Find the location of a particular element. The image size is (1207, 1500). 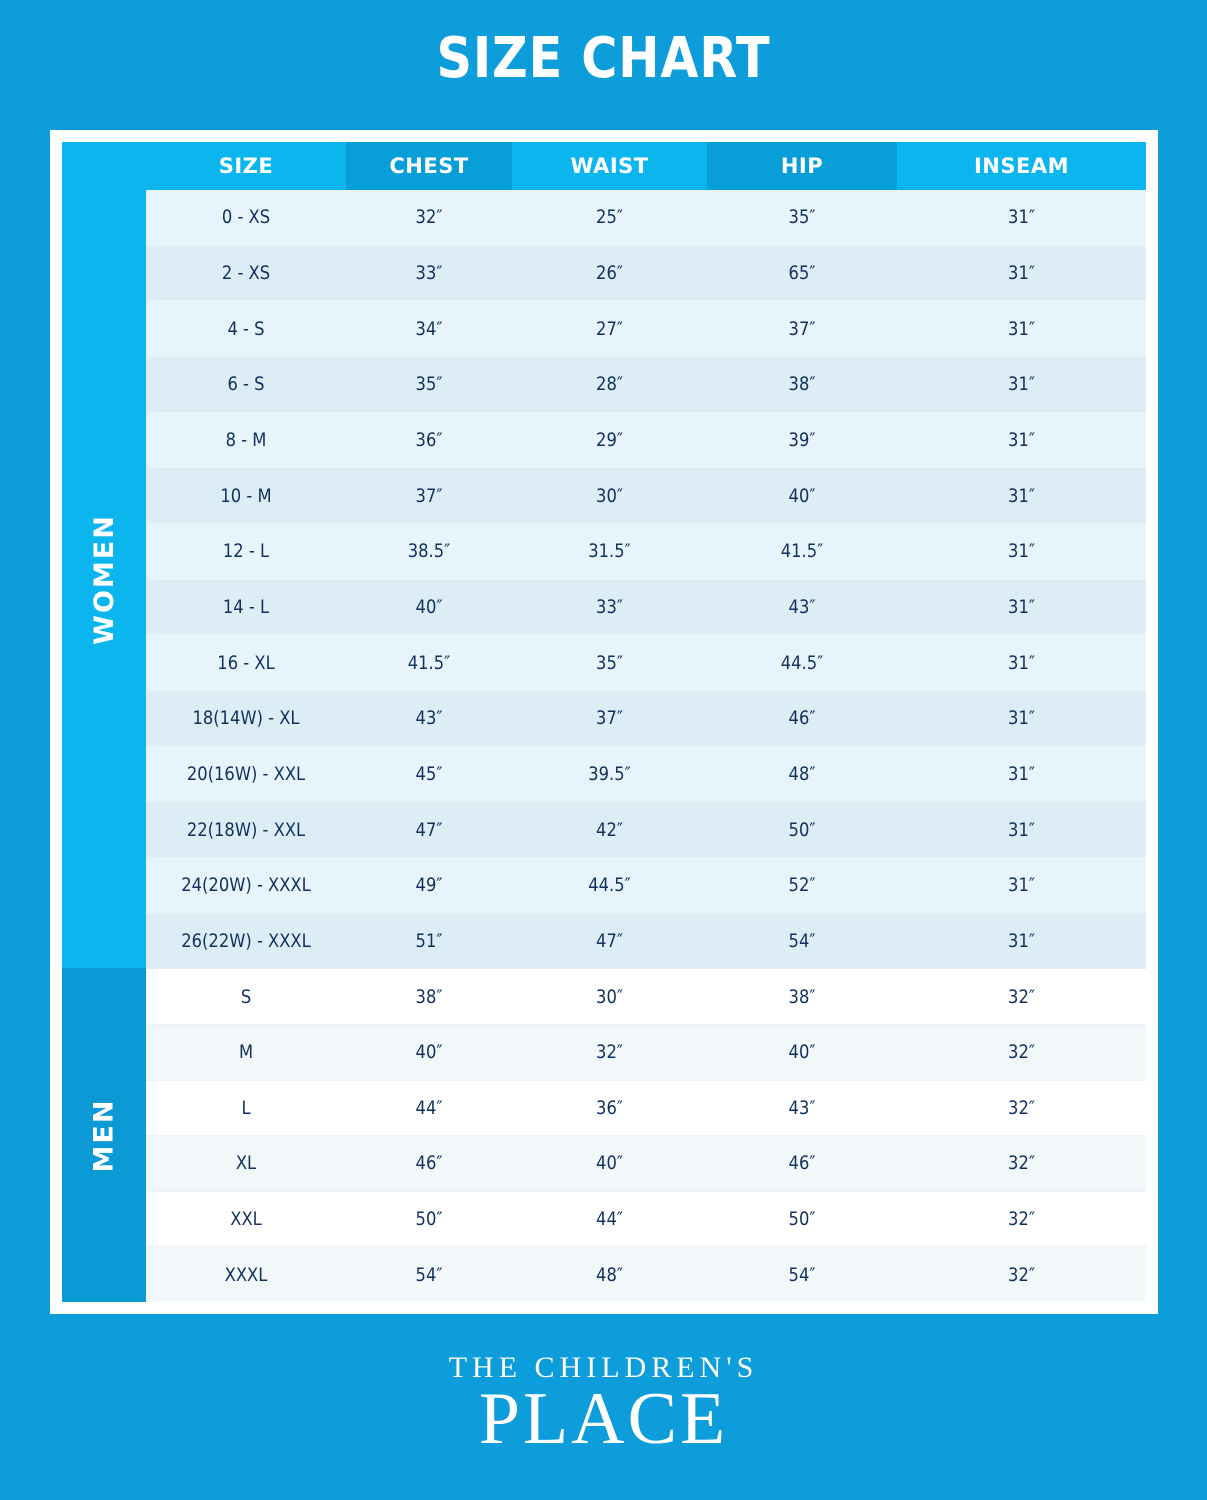

category-label-men: MEN is located at coordinates (104, 1135).